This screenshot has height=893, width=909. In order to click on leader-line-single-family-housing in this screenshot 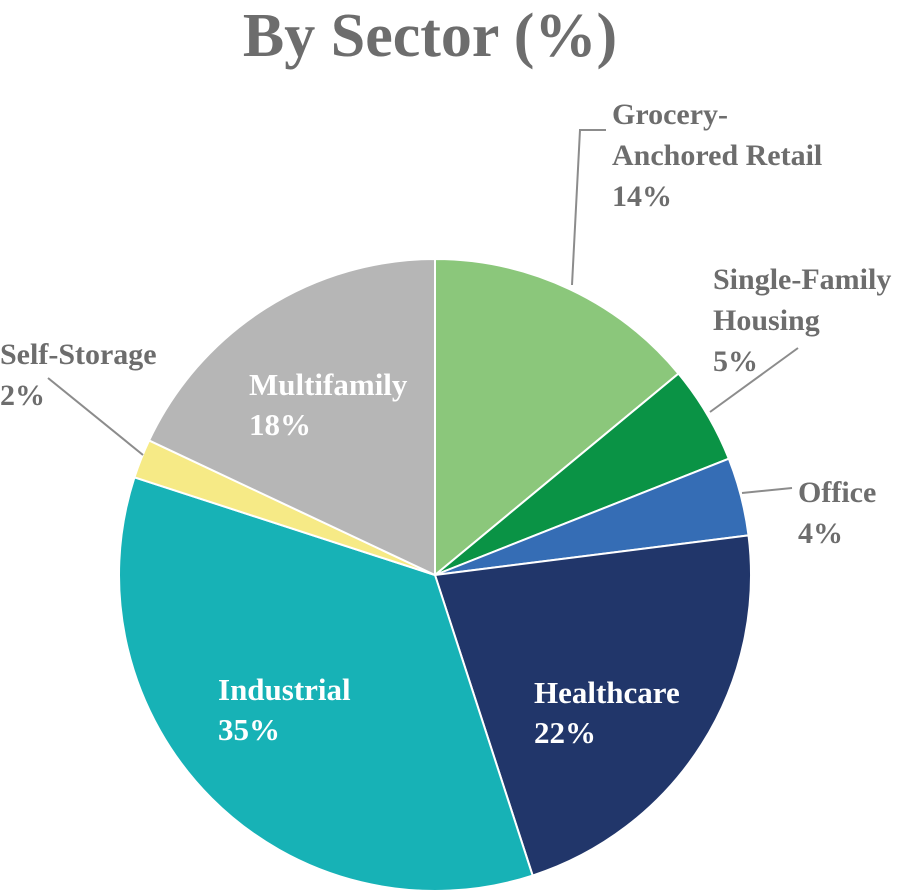, I will do `click(754, 380)`.